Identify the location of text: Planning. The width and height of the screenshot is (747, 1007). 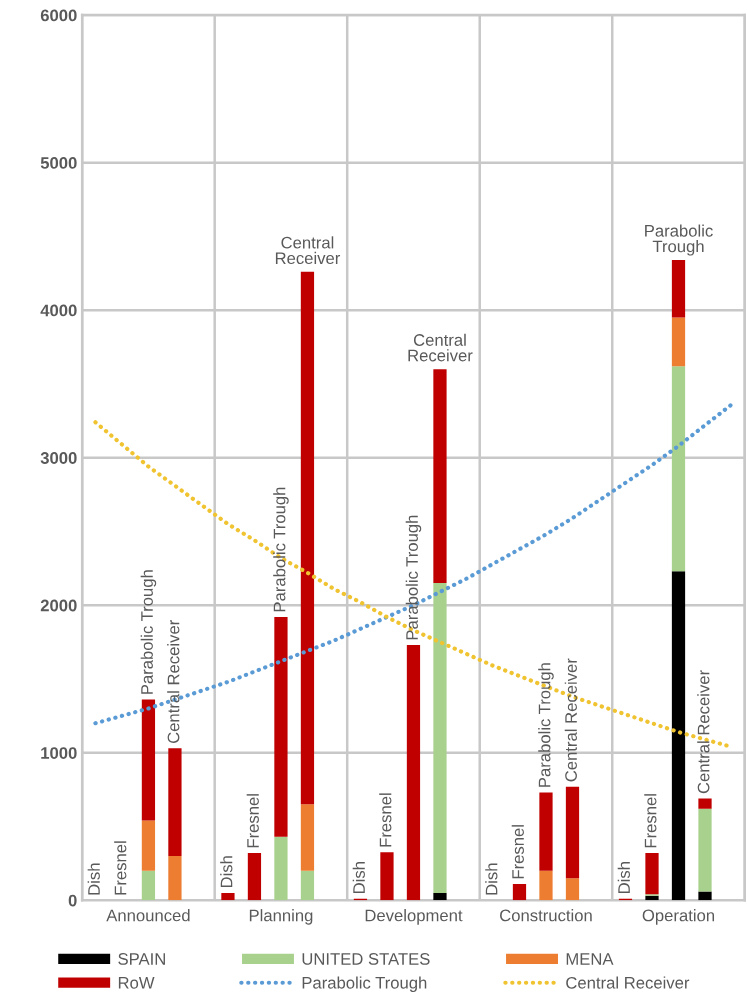
(281, 917).